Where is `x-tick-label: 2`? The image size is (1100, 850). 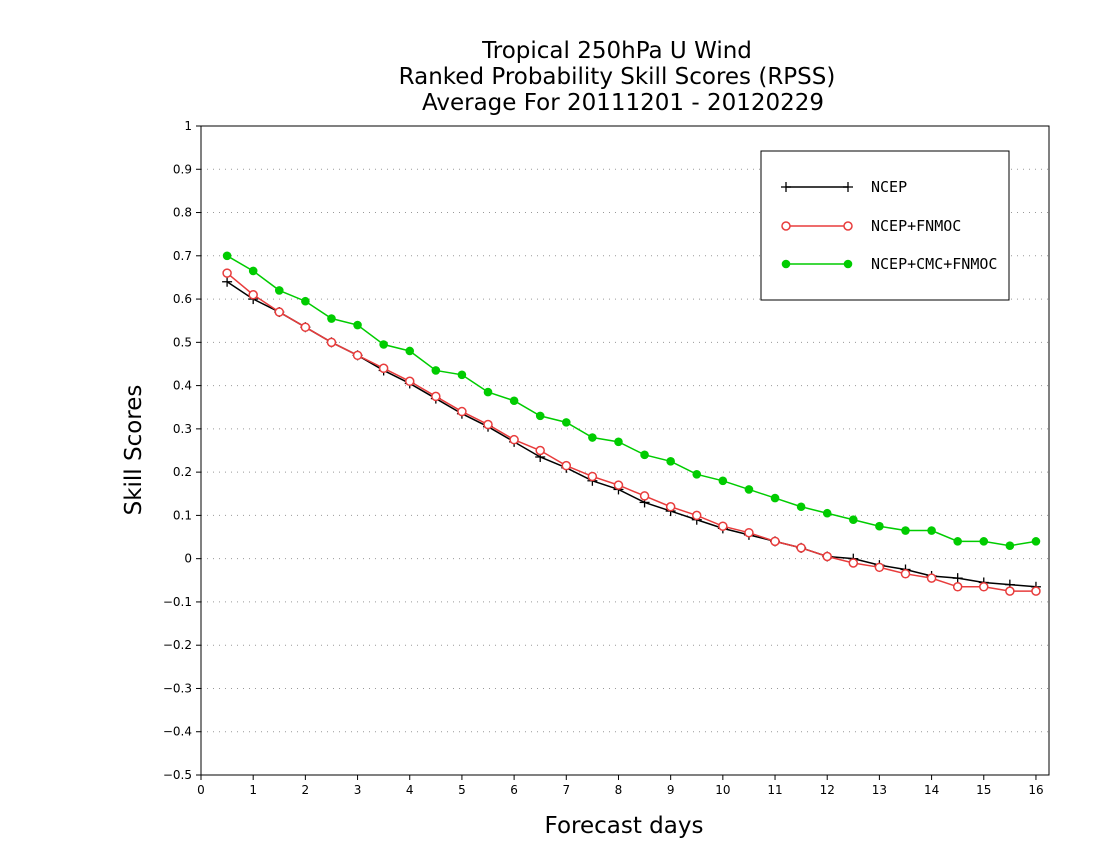 x-tick-label: 2 is located at coordinates (306, 790).